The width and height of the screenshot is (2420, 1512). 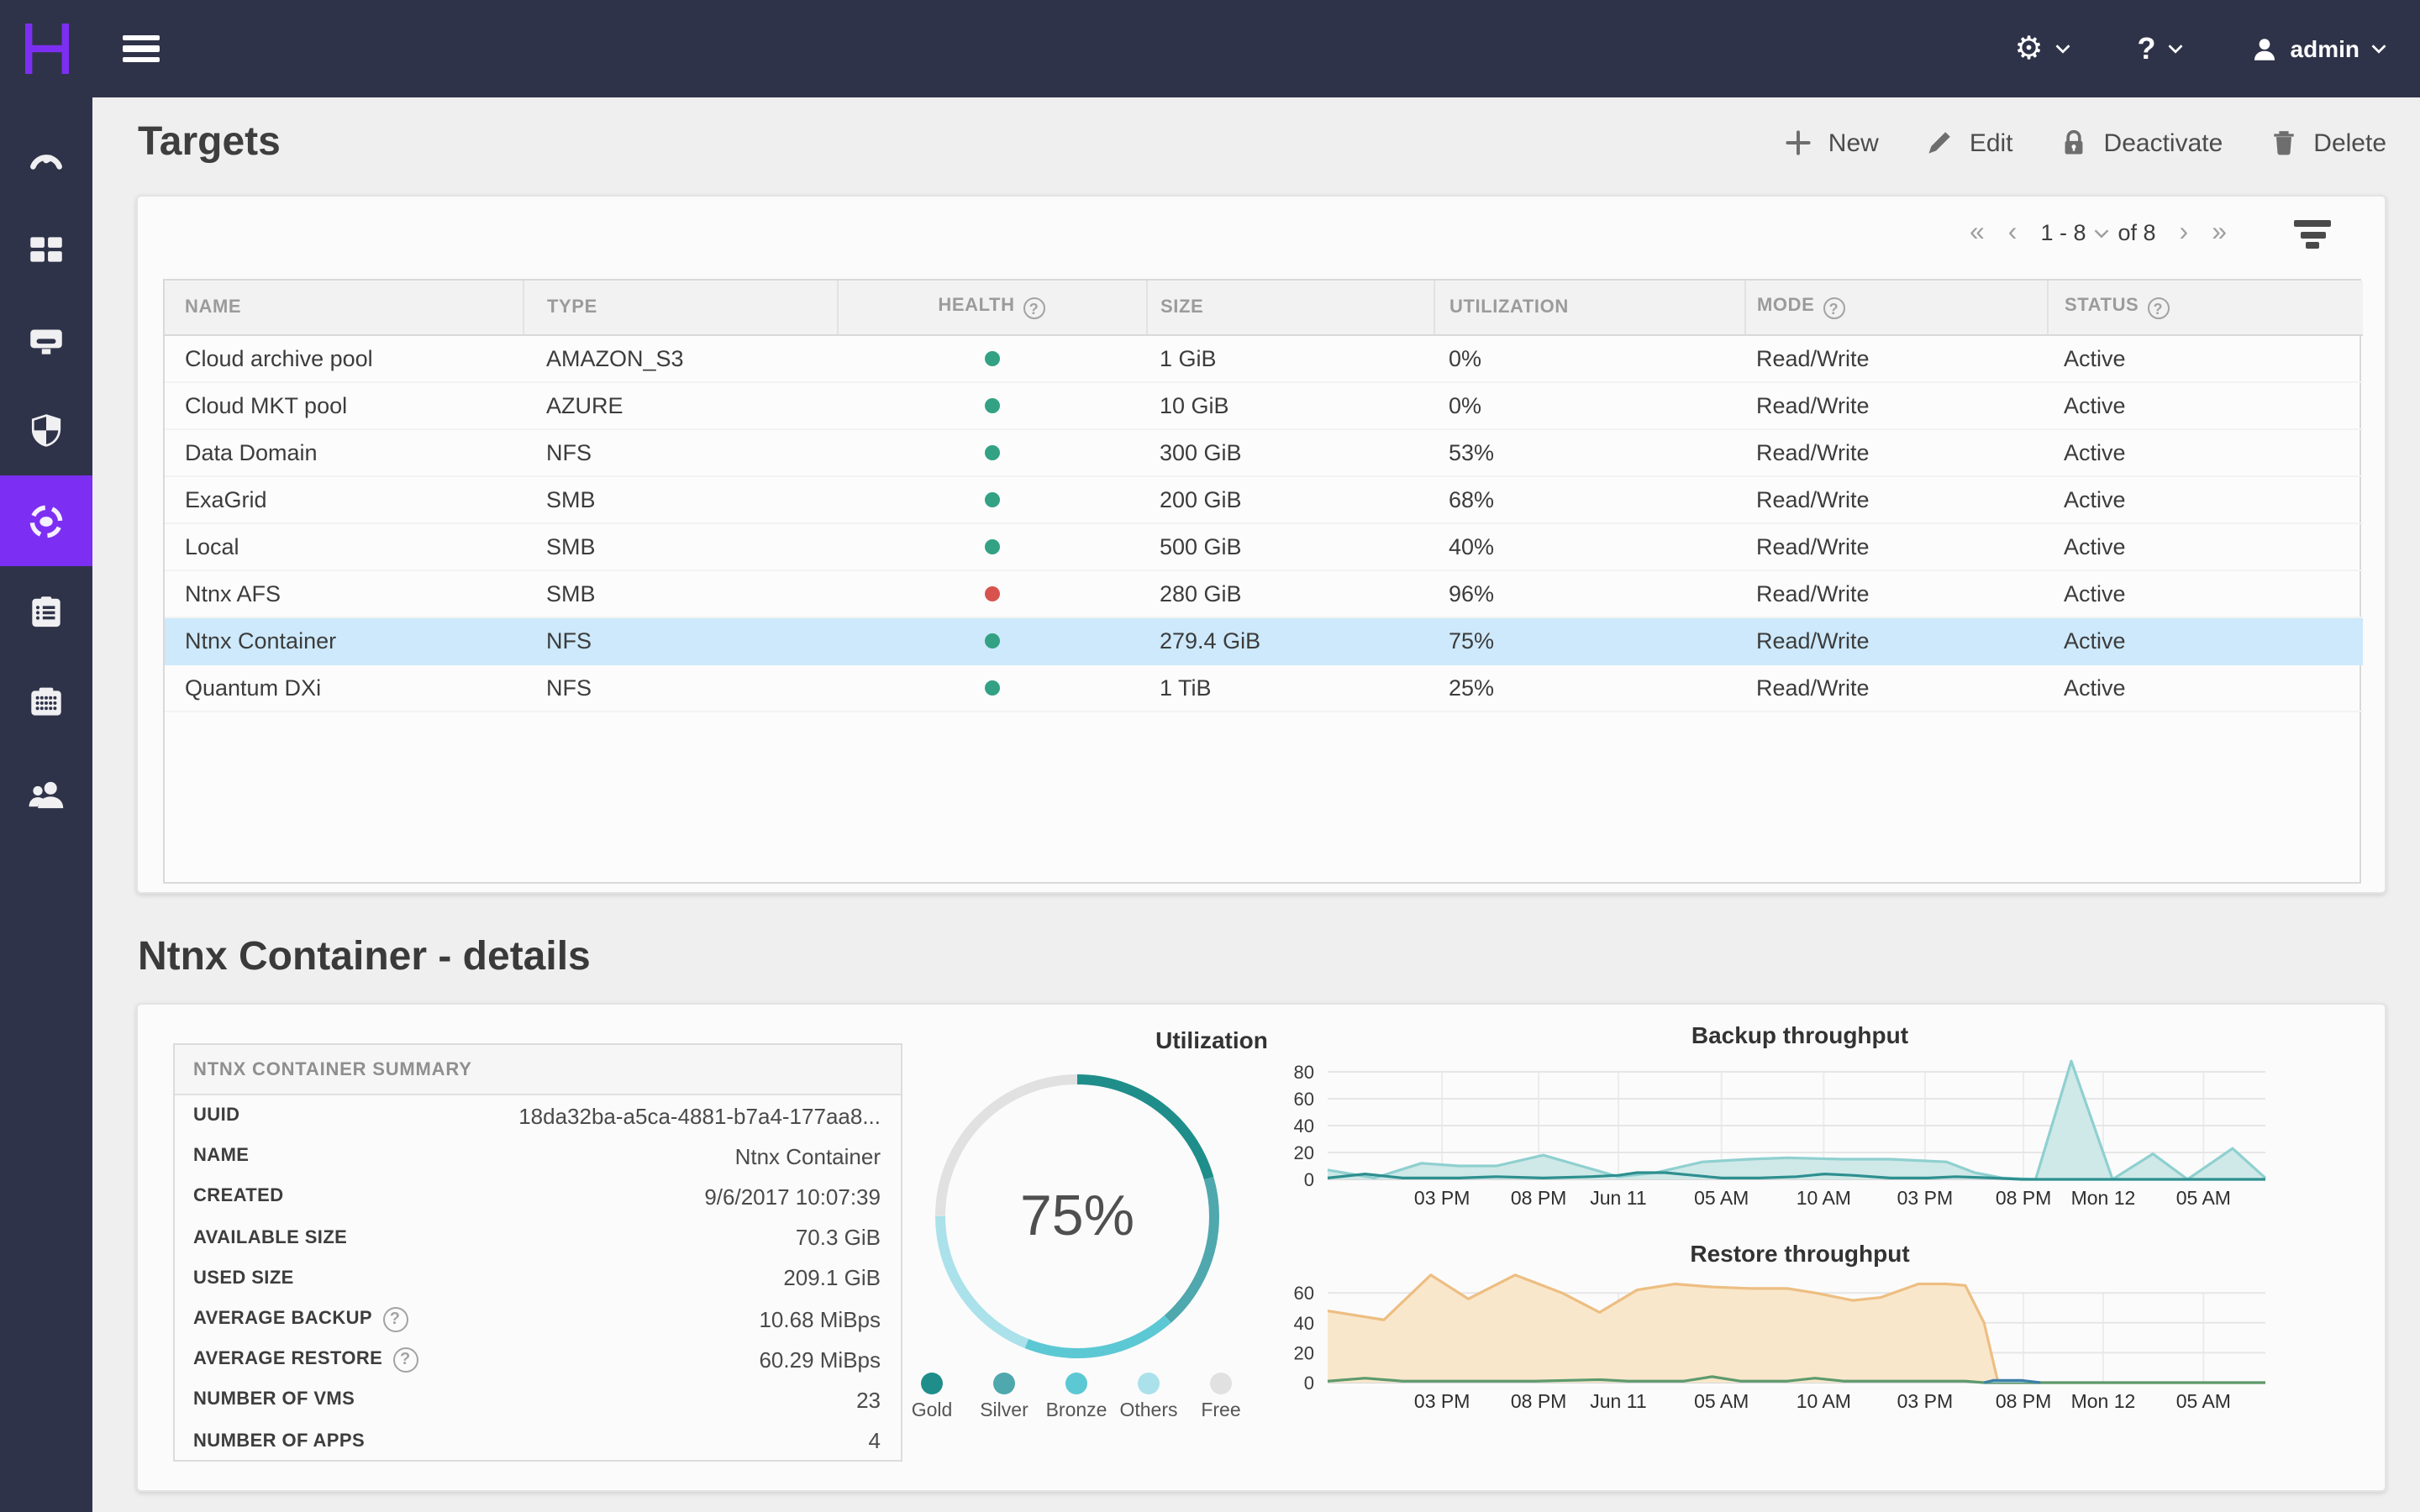 I want to click on svg-text: 10 AM, so click(x=1824, y=1198).